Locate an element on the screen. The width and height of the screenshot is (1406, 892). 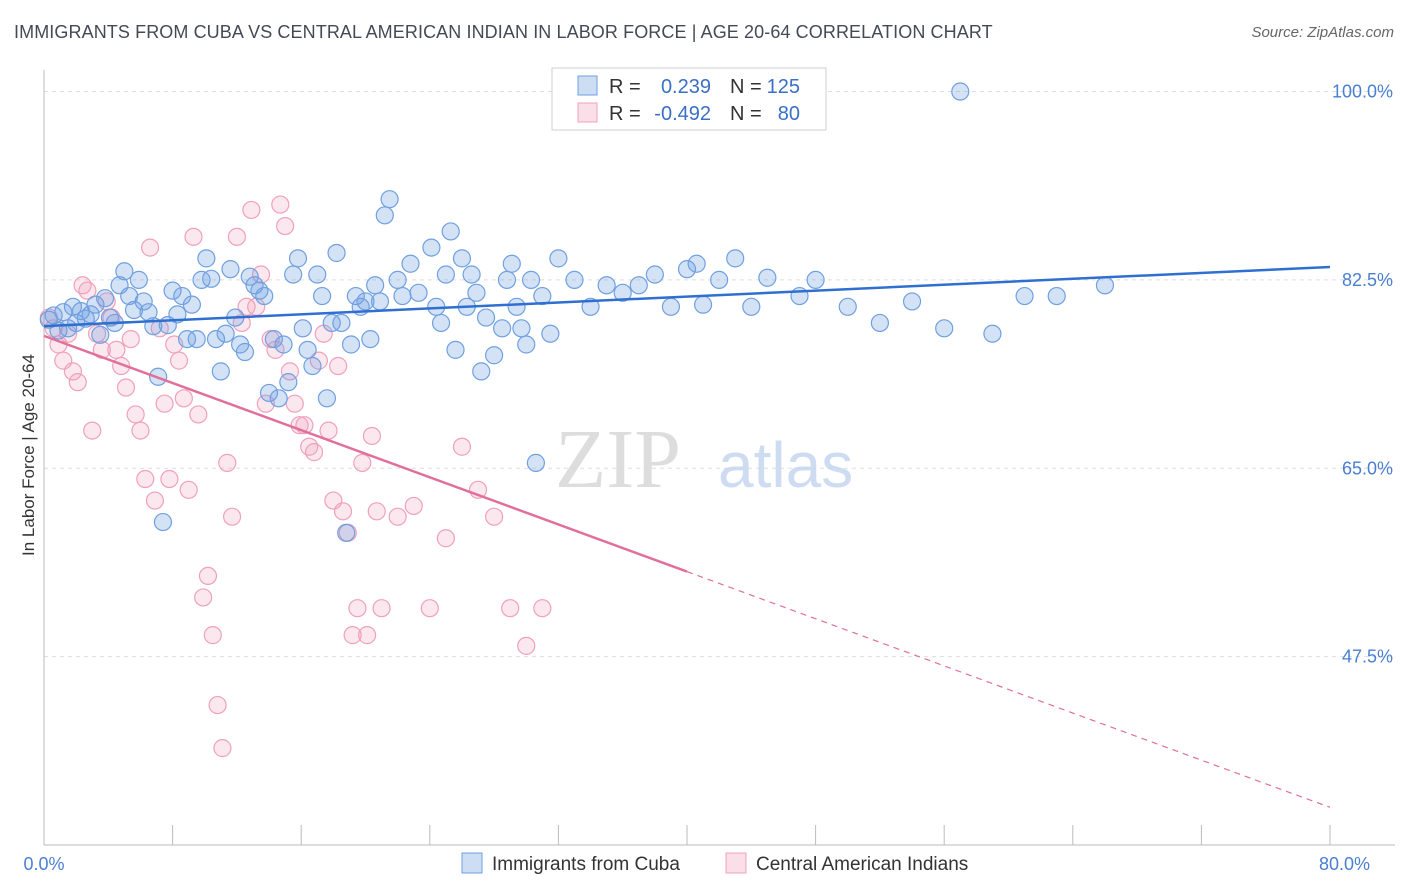
trend-line-cai-solid is located at coordinates (365, 453).